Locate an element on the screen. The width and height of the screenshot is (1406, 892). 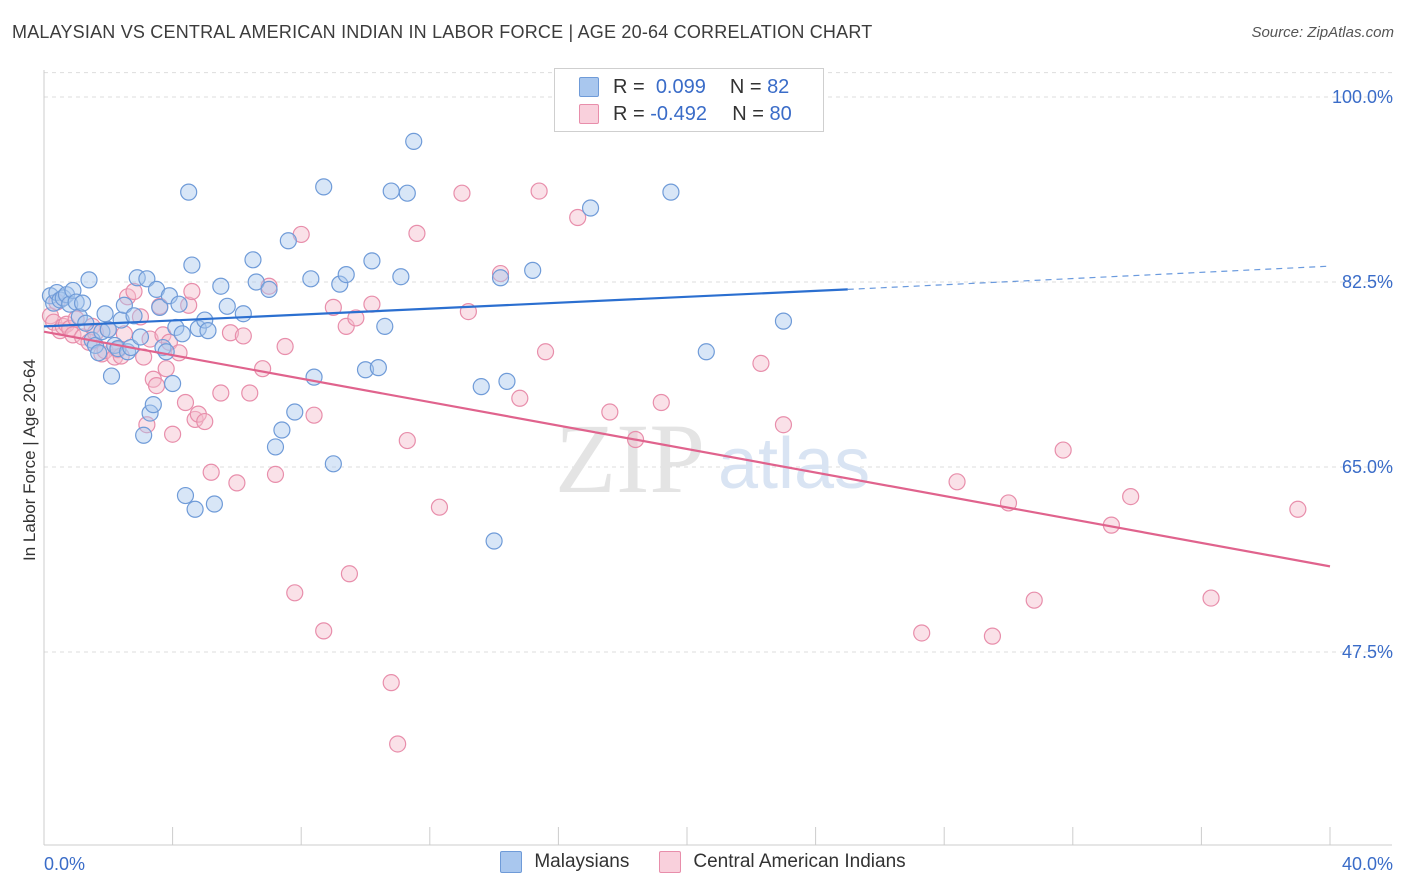
x-tick-label: 40.0% is located at coordinates (1367, 864).